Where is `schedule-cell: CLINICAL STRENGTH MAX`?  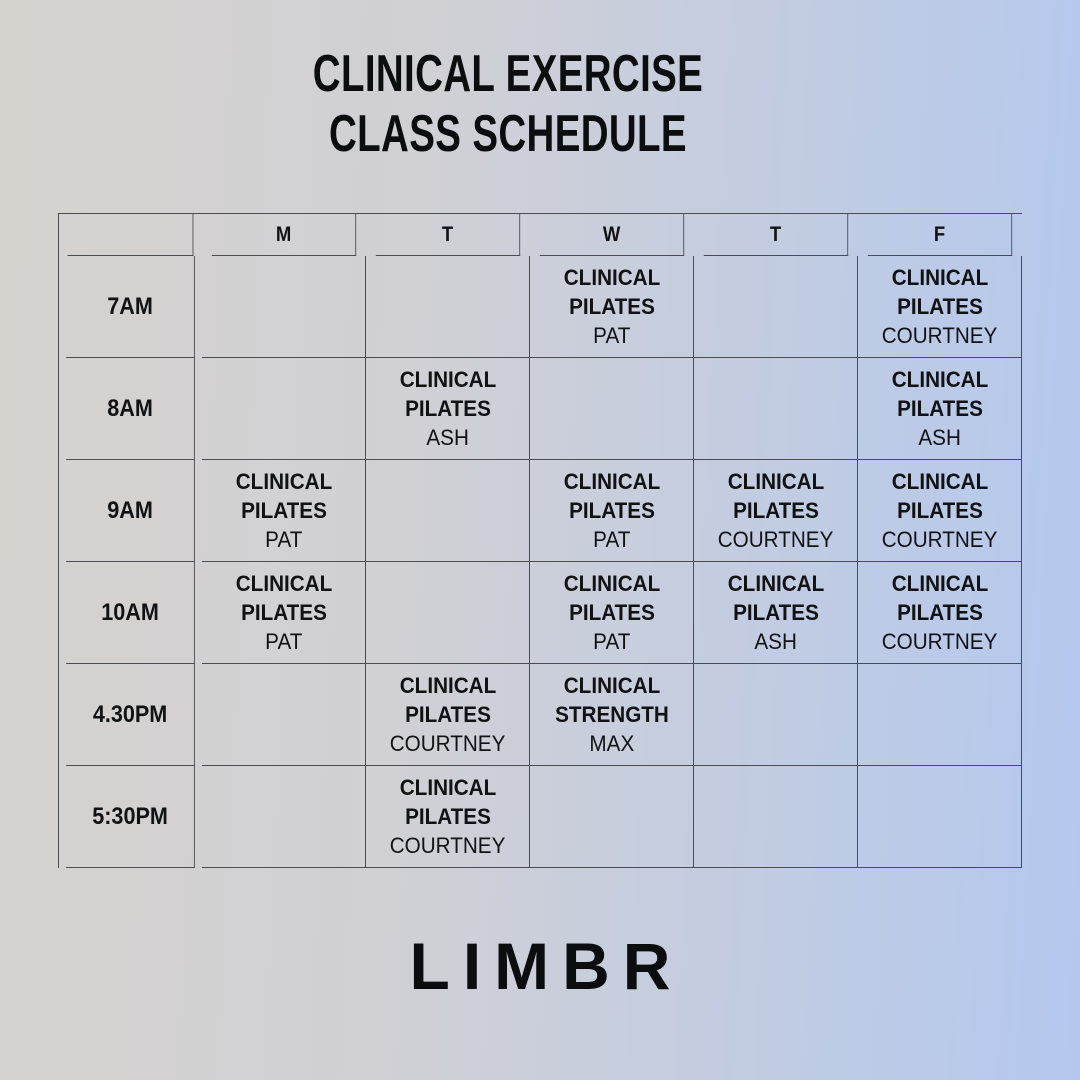 schedule-cell: CLINICAL STRENGTH MAX is located at coordinates (612, 715).